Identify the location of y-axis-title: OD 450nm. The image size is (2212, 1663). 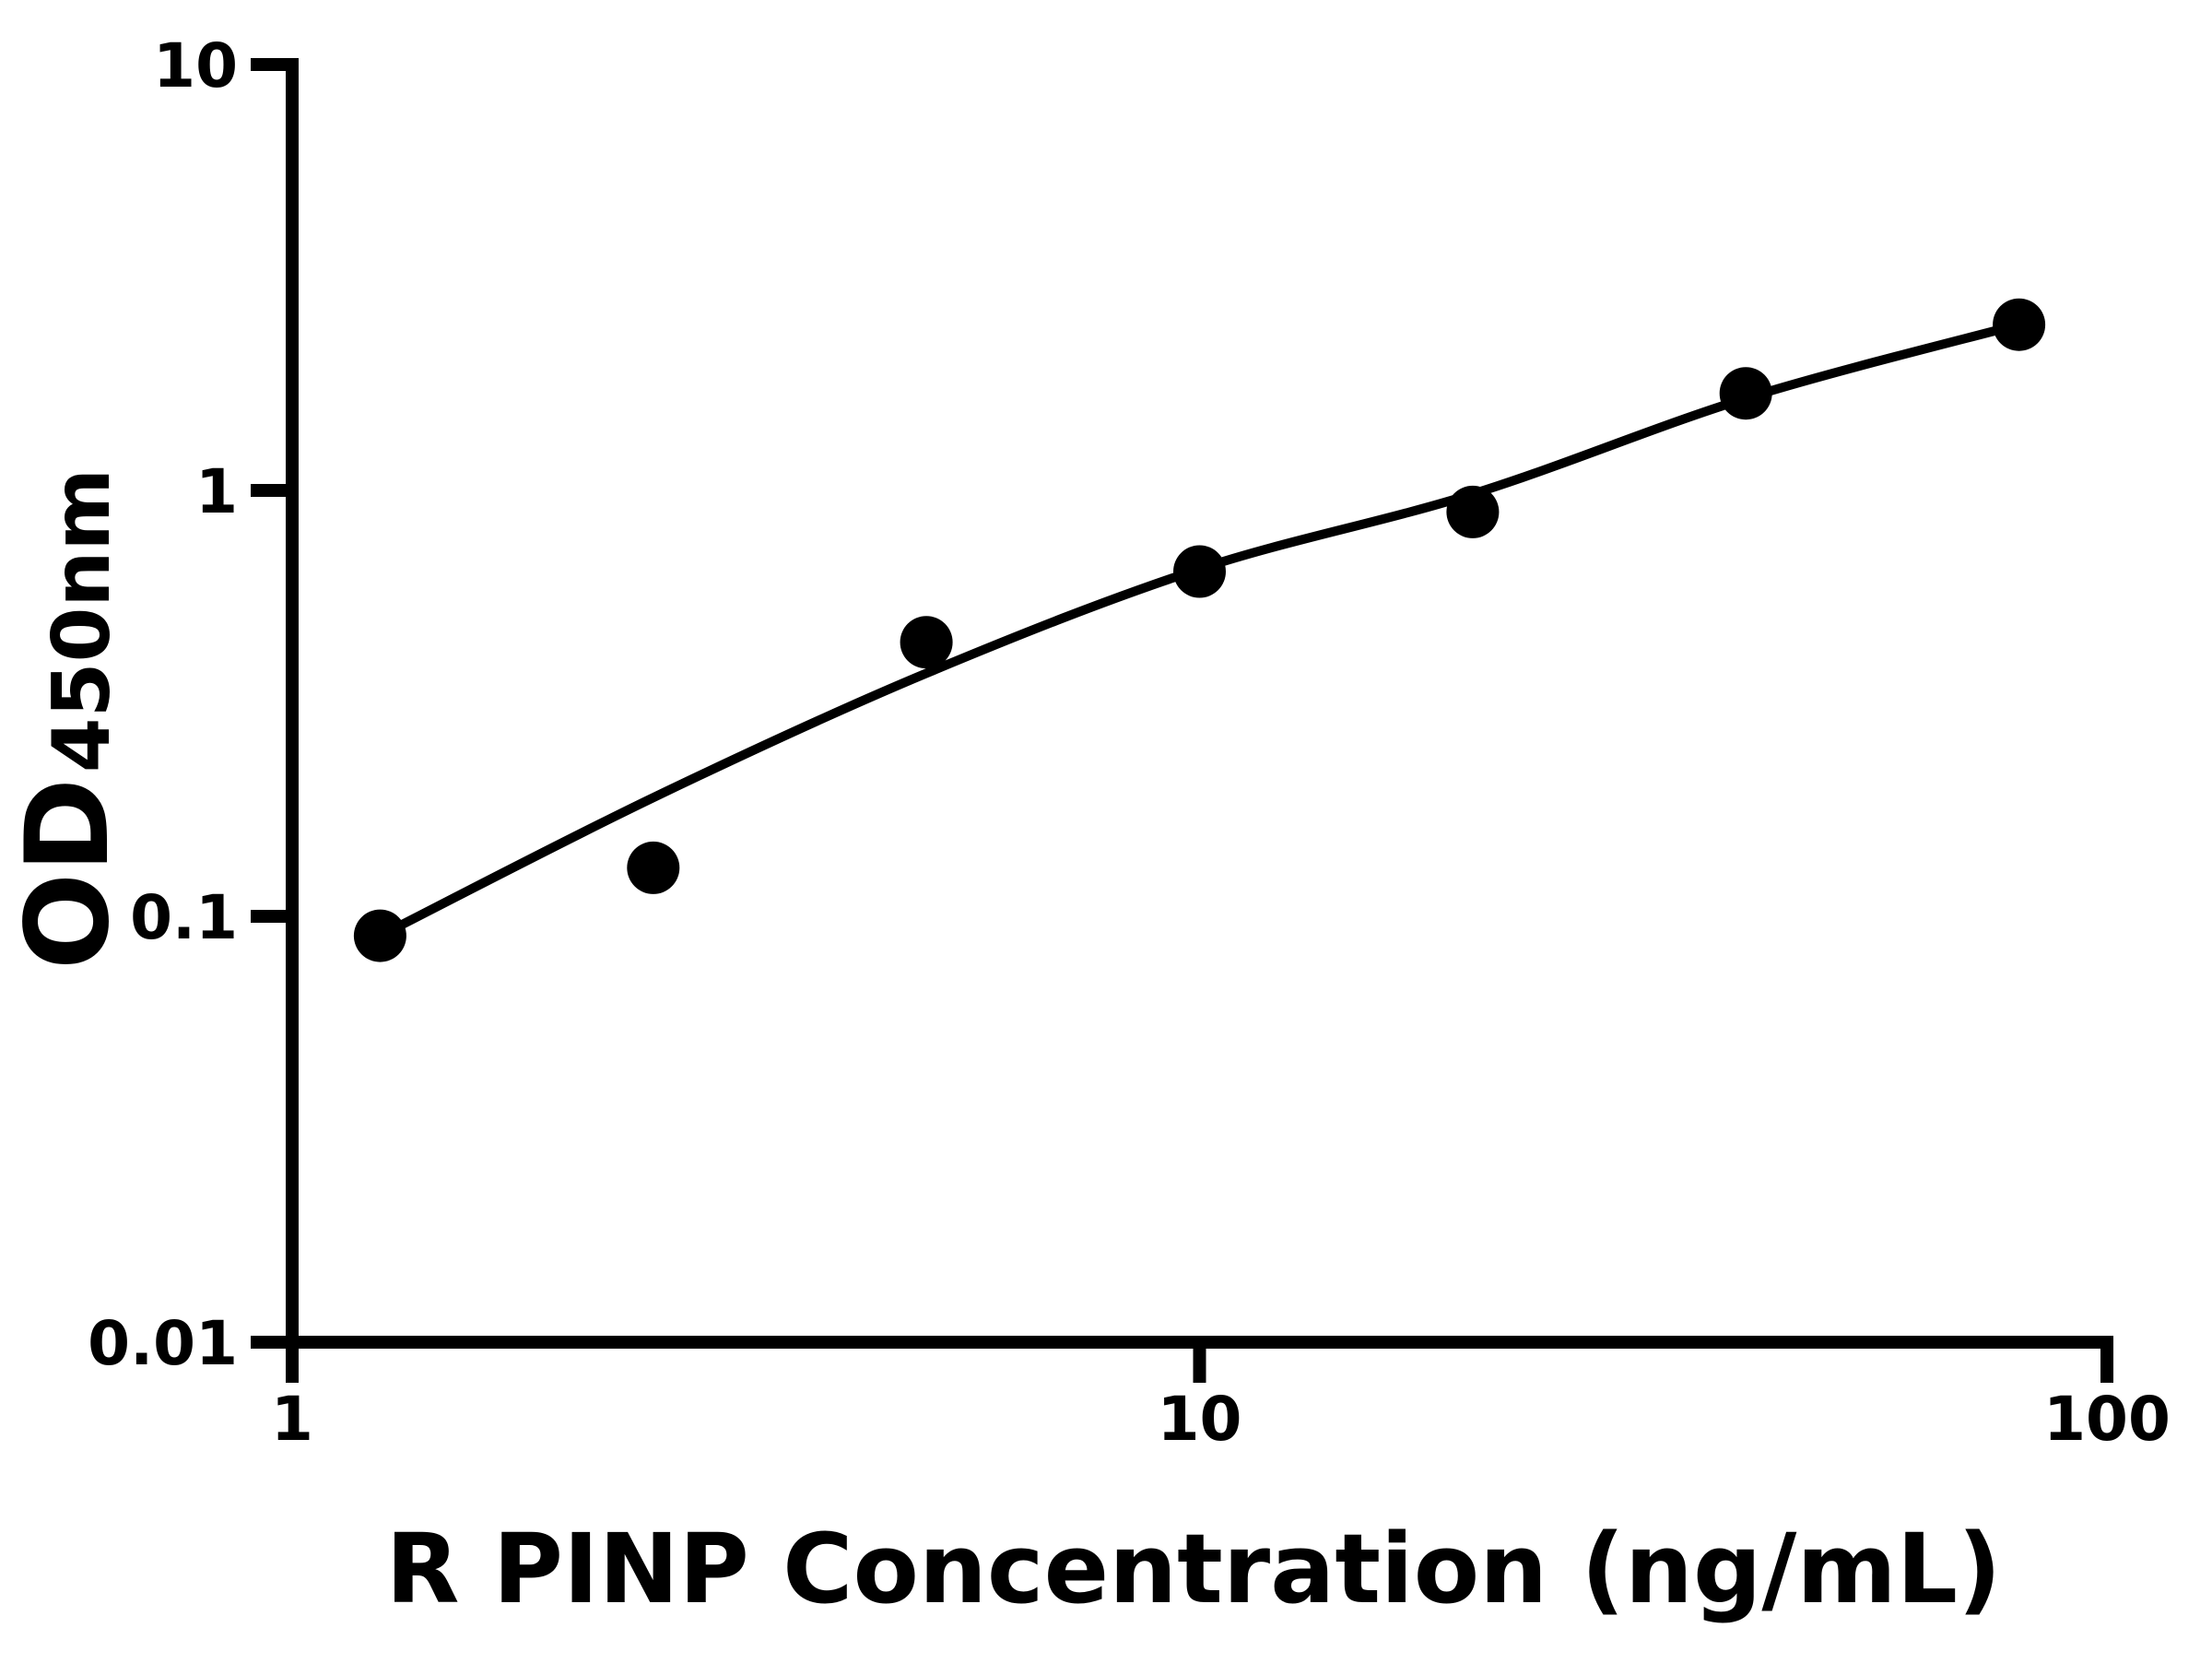
(68, 719).